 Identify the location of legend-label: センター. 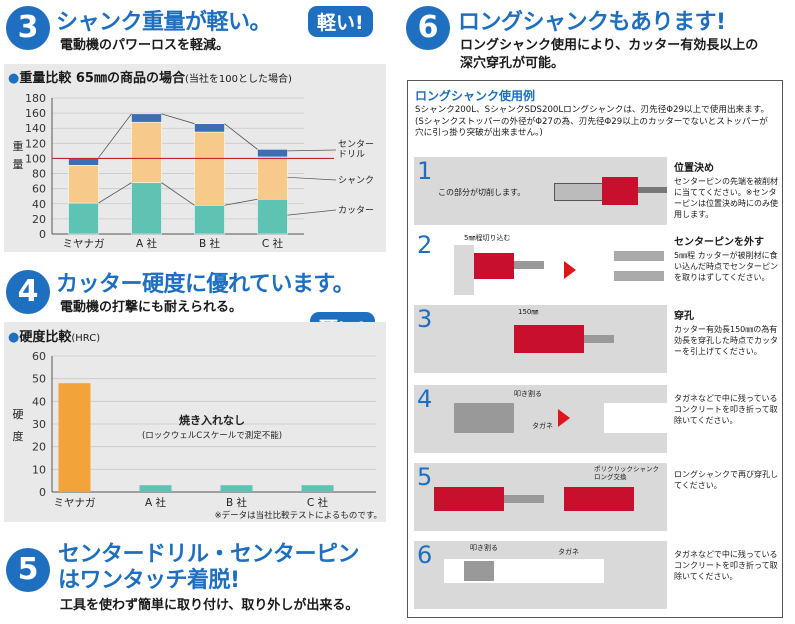
(356, 144).